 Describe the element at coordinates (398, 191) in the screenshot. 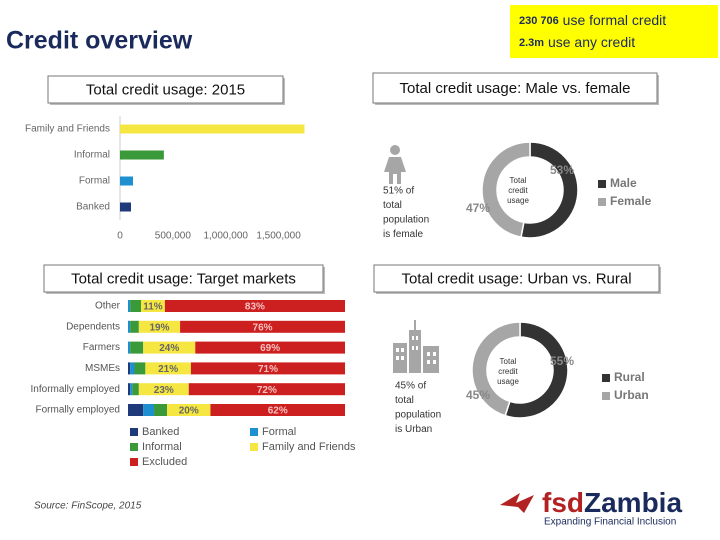

I see `annotation: 51% of` at that location.